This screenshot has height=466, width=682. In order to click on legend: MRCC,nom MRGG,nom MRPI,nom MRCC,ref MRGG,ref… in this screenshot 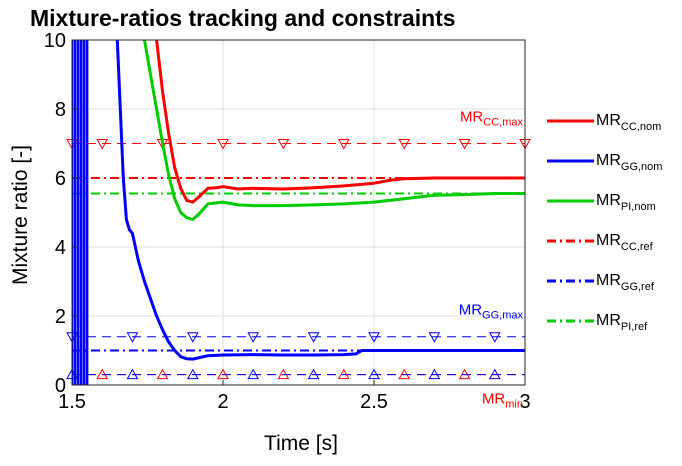, I will do `click(604, 222)`.